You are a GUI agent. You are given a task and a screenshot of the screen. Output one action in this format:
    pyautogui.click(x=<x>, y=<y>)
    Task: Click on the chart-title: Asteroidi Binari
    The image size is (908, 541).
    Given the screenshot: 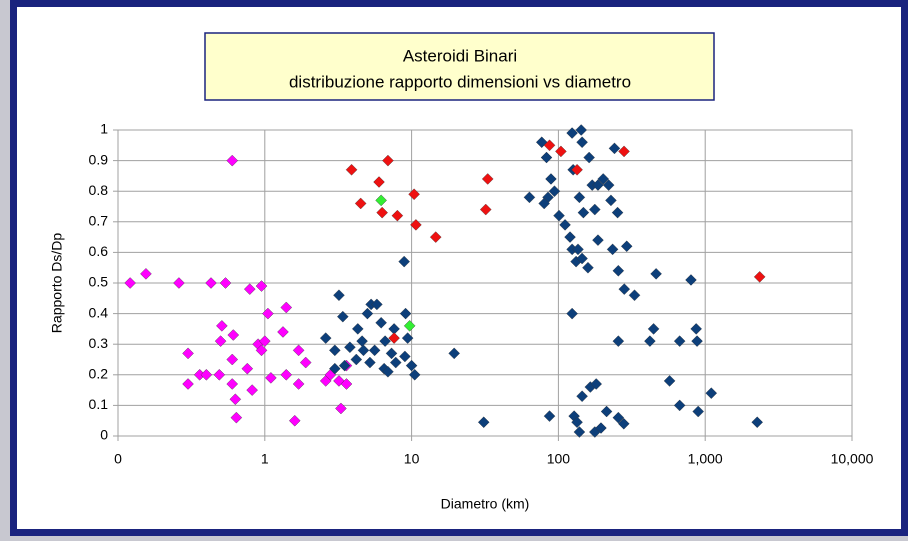 What is the action you would take?
    pyautogui.click(x=460, y=55)
    